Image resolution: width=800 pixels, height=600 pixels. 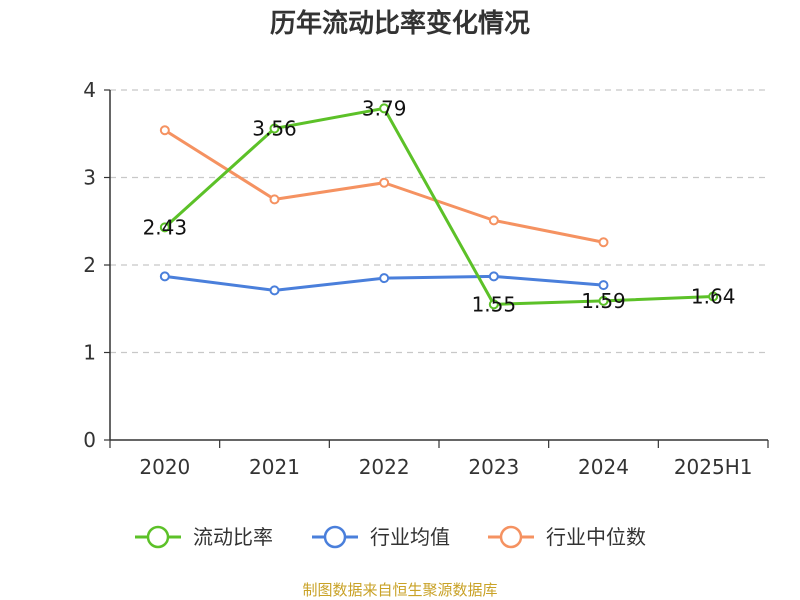 I want to click on data-label: 1.59, so click(x=603, y=301).